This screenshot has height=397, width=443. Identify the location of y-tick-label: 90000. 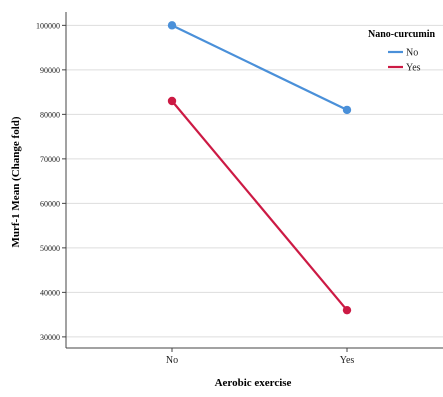
(50, 70).